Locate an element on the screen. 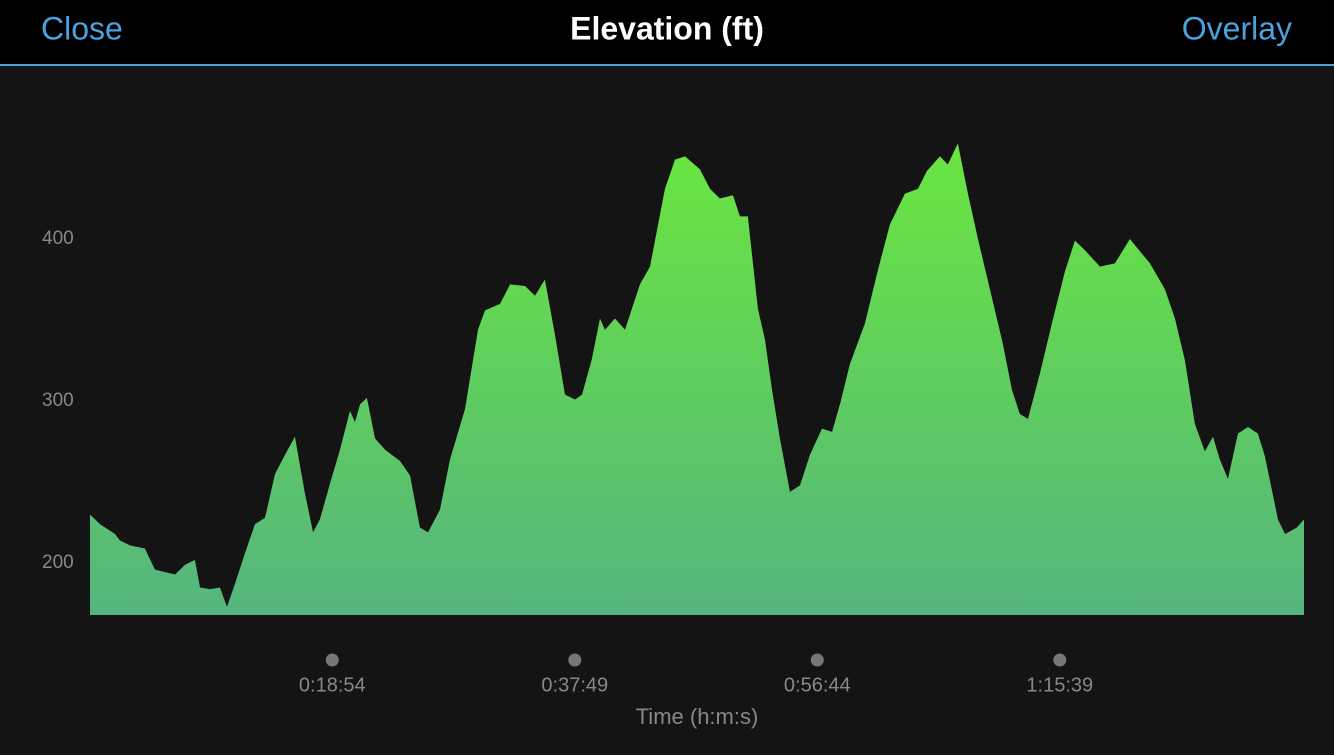  overlay-button: Overlay is located at coordinates (1237, 28).